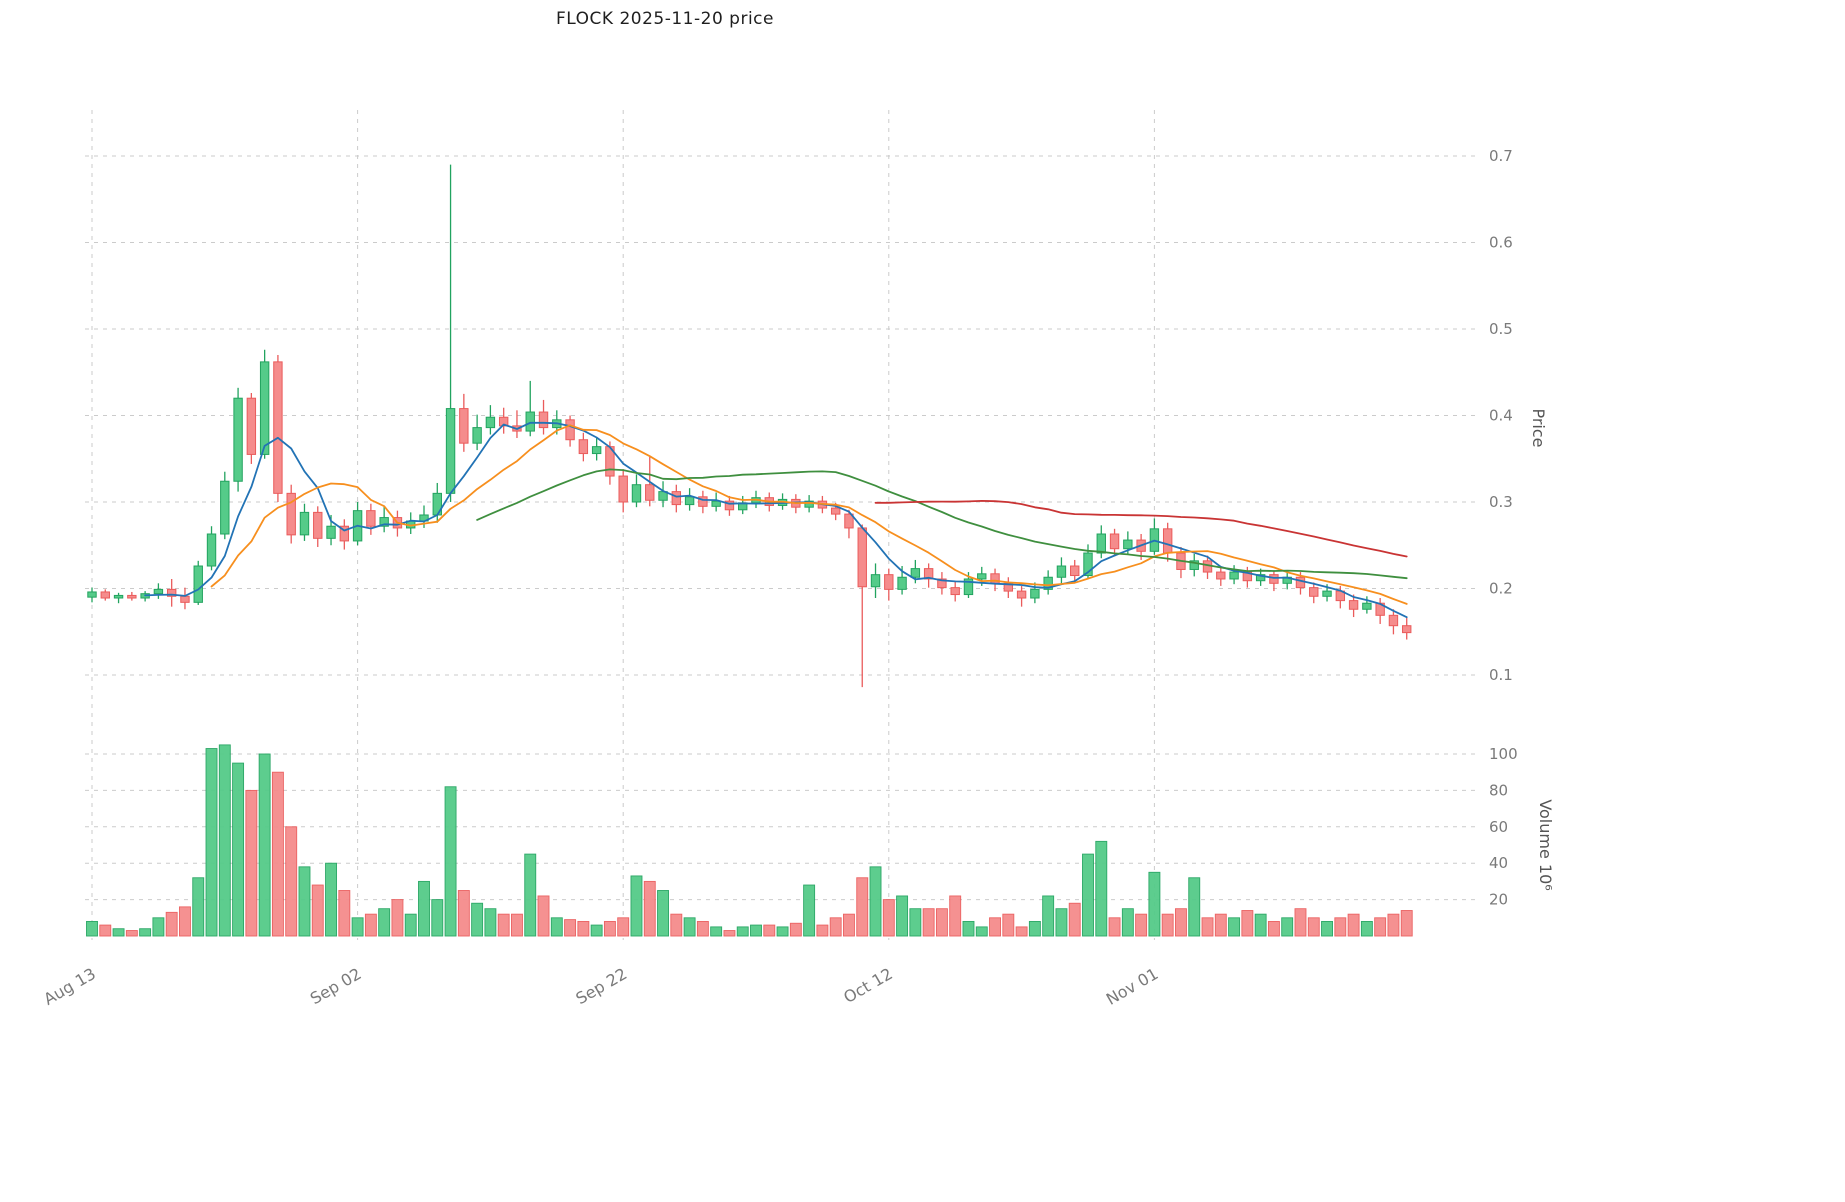 This screenshot has height=1202, width=1845. What do you see at coordinates (1501, 502) in the screenshot?
I see `price-tick-label: 0.3` at bounding box center [1501, 502].